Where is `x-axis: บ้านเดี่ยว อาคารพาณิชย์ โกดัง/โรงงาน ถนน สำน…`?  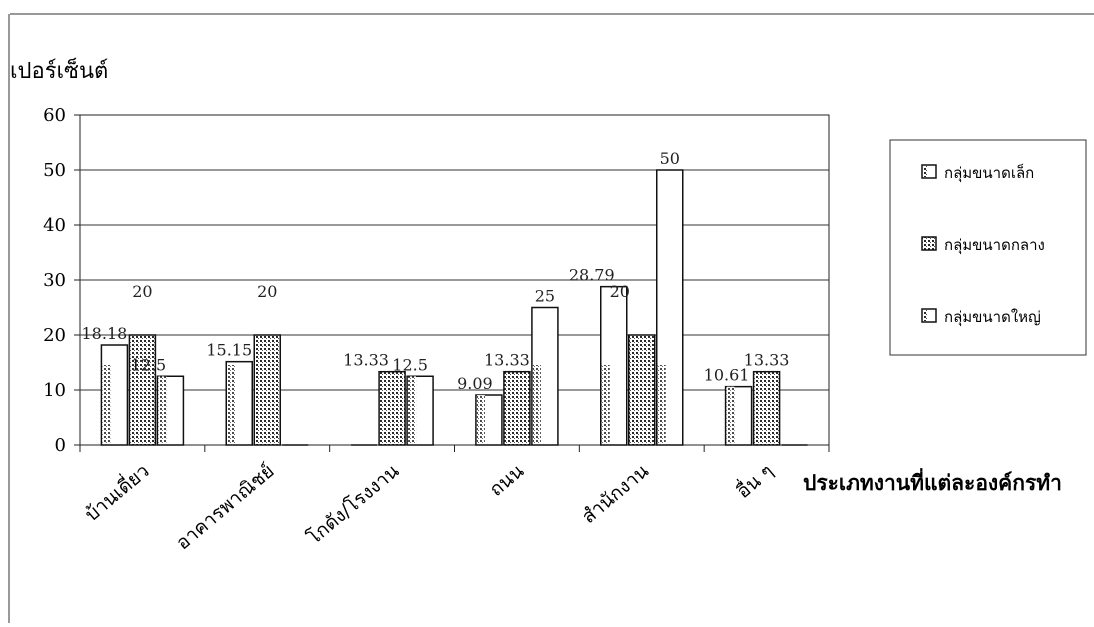 x-axis: บ้านเดี่ยว อาคารพาณิชย์ โกดัง/โรงงาน ถนน สำน… is located at coordinates (454, 499).